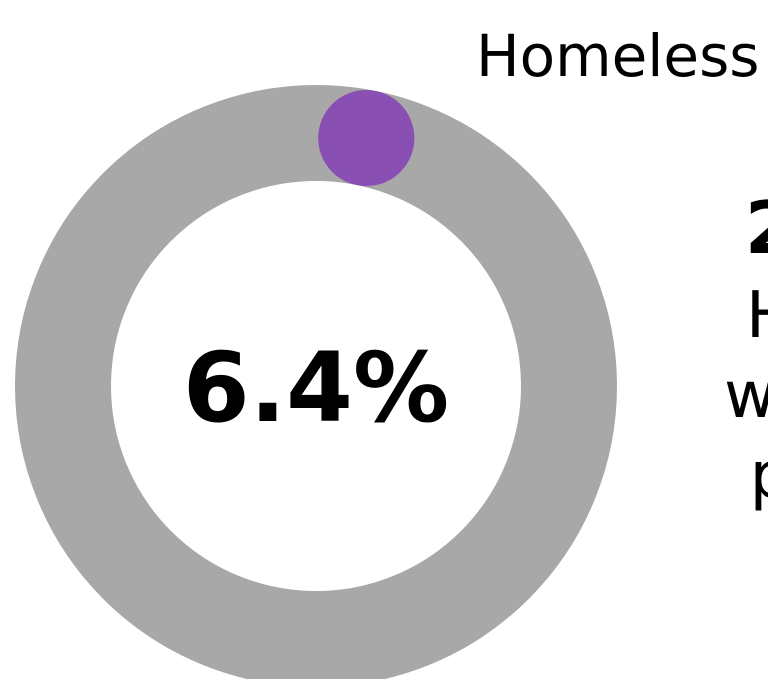 The image size is (768, 679). I want to click on center-value: 6.4%, so click(316, 388).